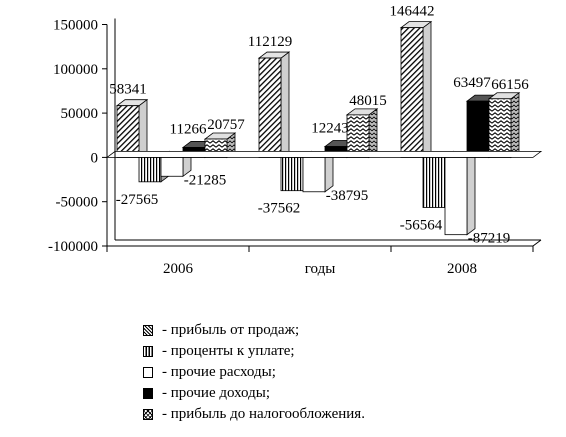 This screenshot has width=566, height=437. I want to click on y-tick-label: 150000, so click(75, 26).